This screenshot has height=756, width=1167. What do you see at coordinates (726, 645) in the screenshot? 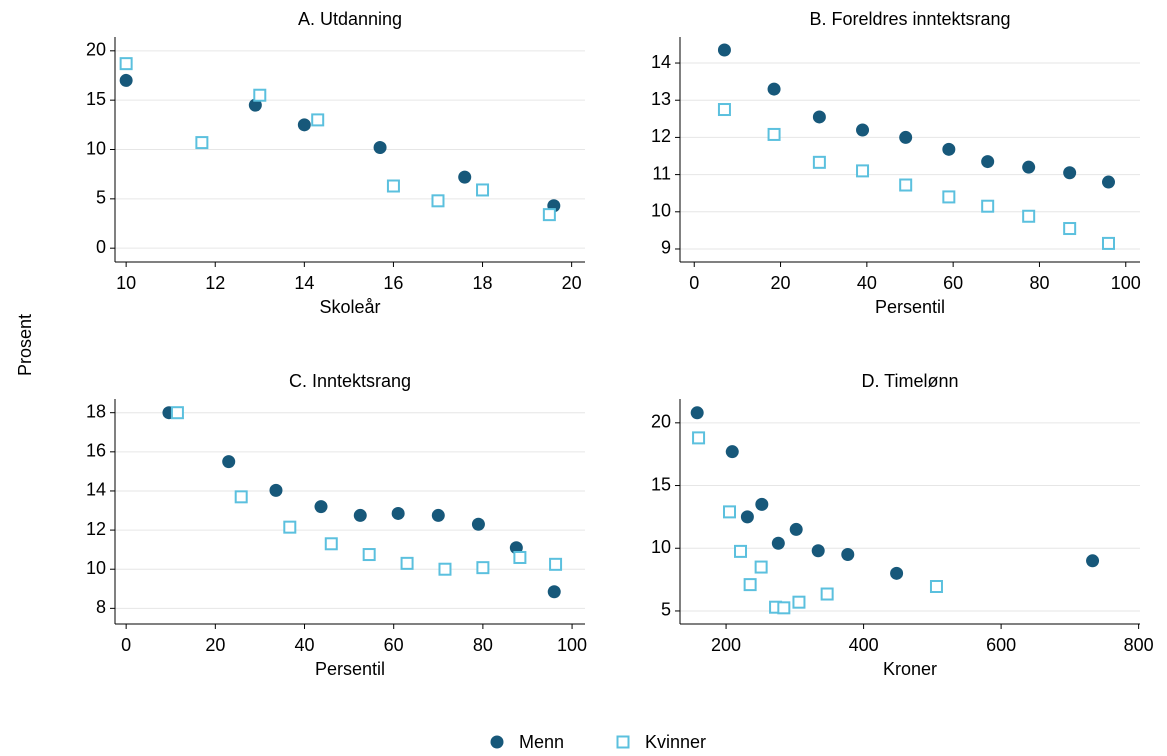
I see `x-tick-label: 200` at bounding box center [726, 645].